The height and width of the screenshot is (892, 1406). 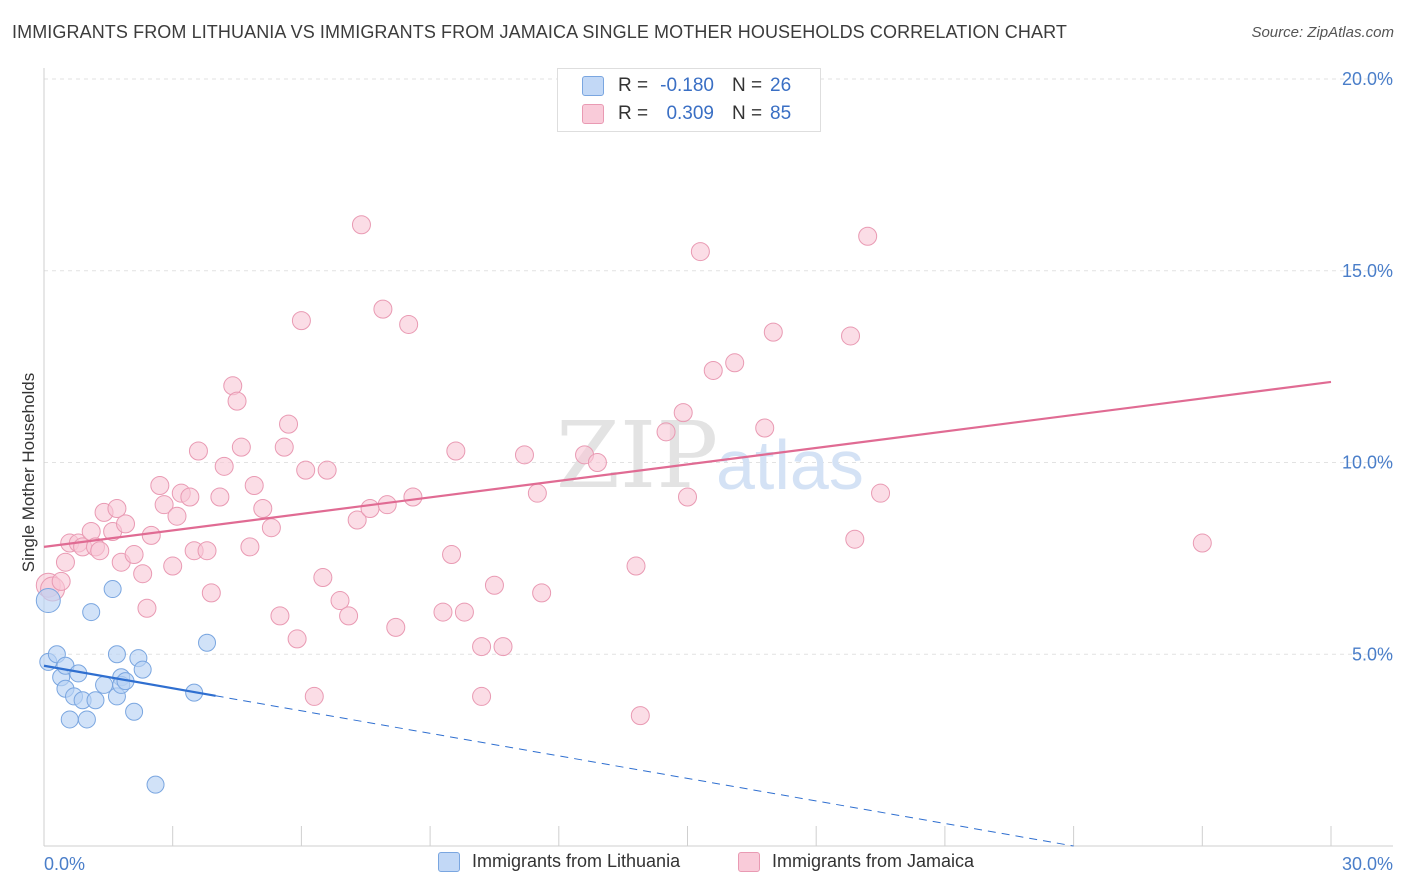 What do you see at coordinates (873, 861) in the screenshot?
I see `bottom-legend-label-jamaica: Immigrants from Jamaica` at bounding box center [873, 861].